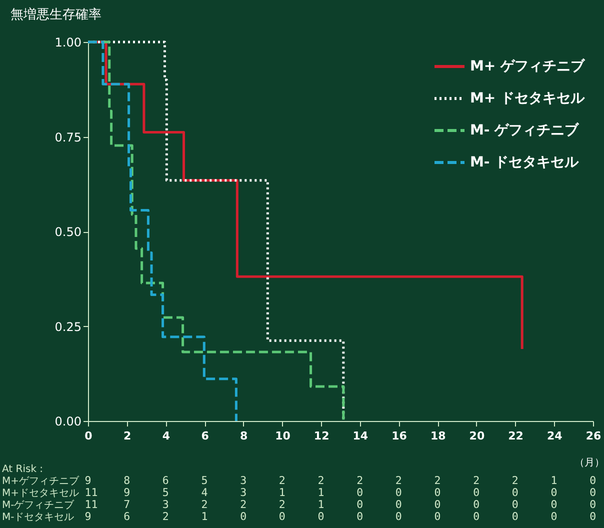 The image size is (604, 528). Describe the element at coordinates (340, 480) in the screenshot. I see `text: 9 8 6 5 3 2 2 2 2 2 2 2 1 0` at that location.